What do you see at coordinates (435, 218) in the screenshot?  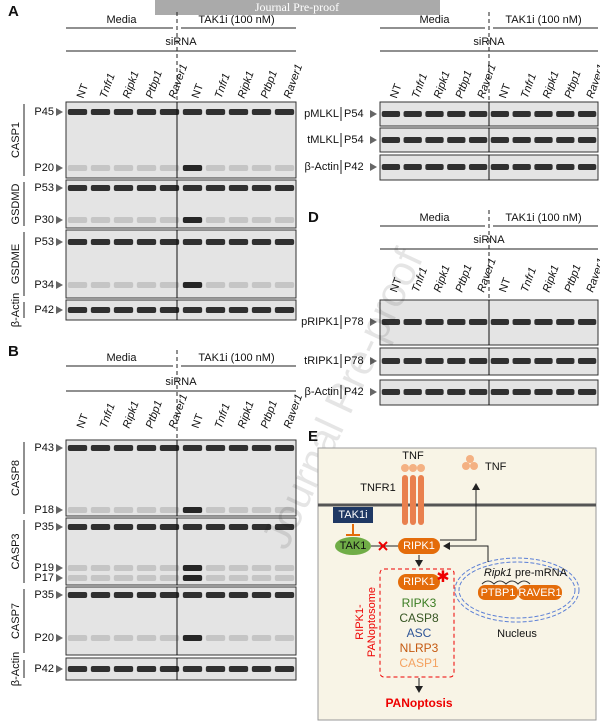 I see `condition-label: Media` at bounding box center [435, 218].